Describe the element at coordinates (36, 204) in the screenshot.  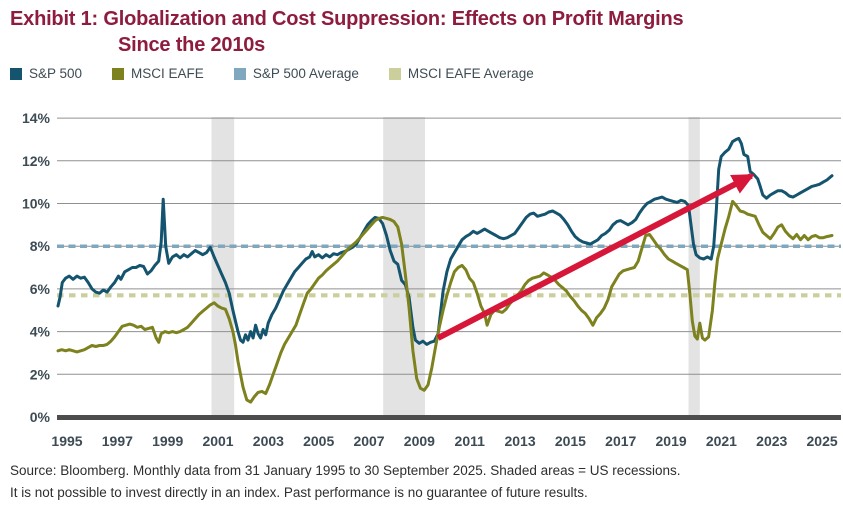
I see `y-tick-label: 10%` at that location.